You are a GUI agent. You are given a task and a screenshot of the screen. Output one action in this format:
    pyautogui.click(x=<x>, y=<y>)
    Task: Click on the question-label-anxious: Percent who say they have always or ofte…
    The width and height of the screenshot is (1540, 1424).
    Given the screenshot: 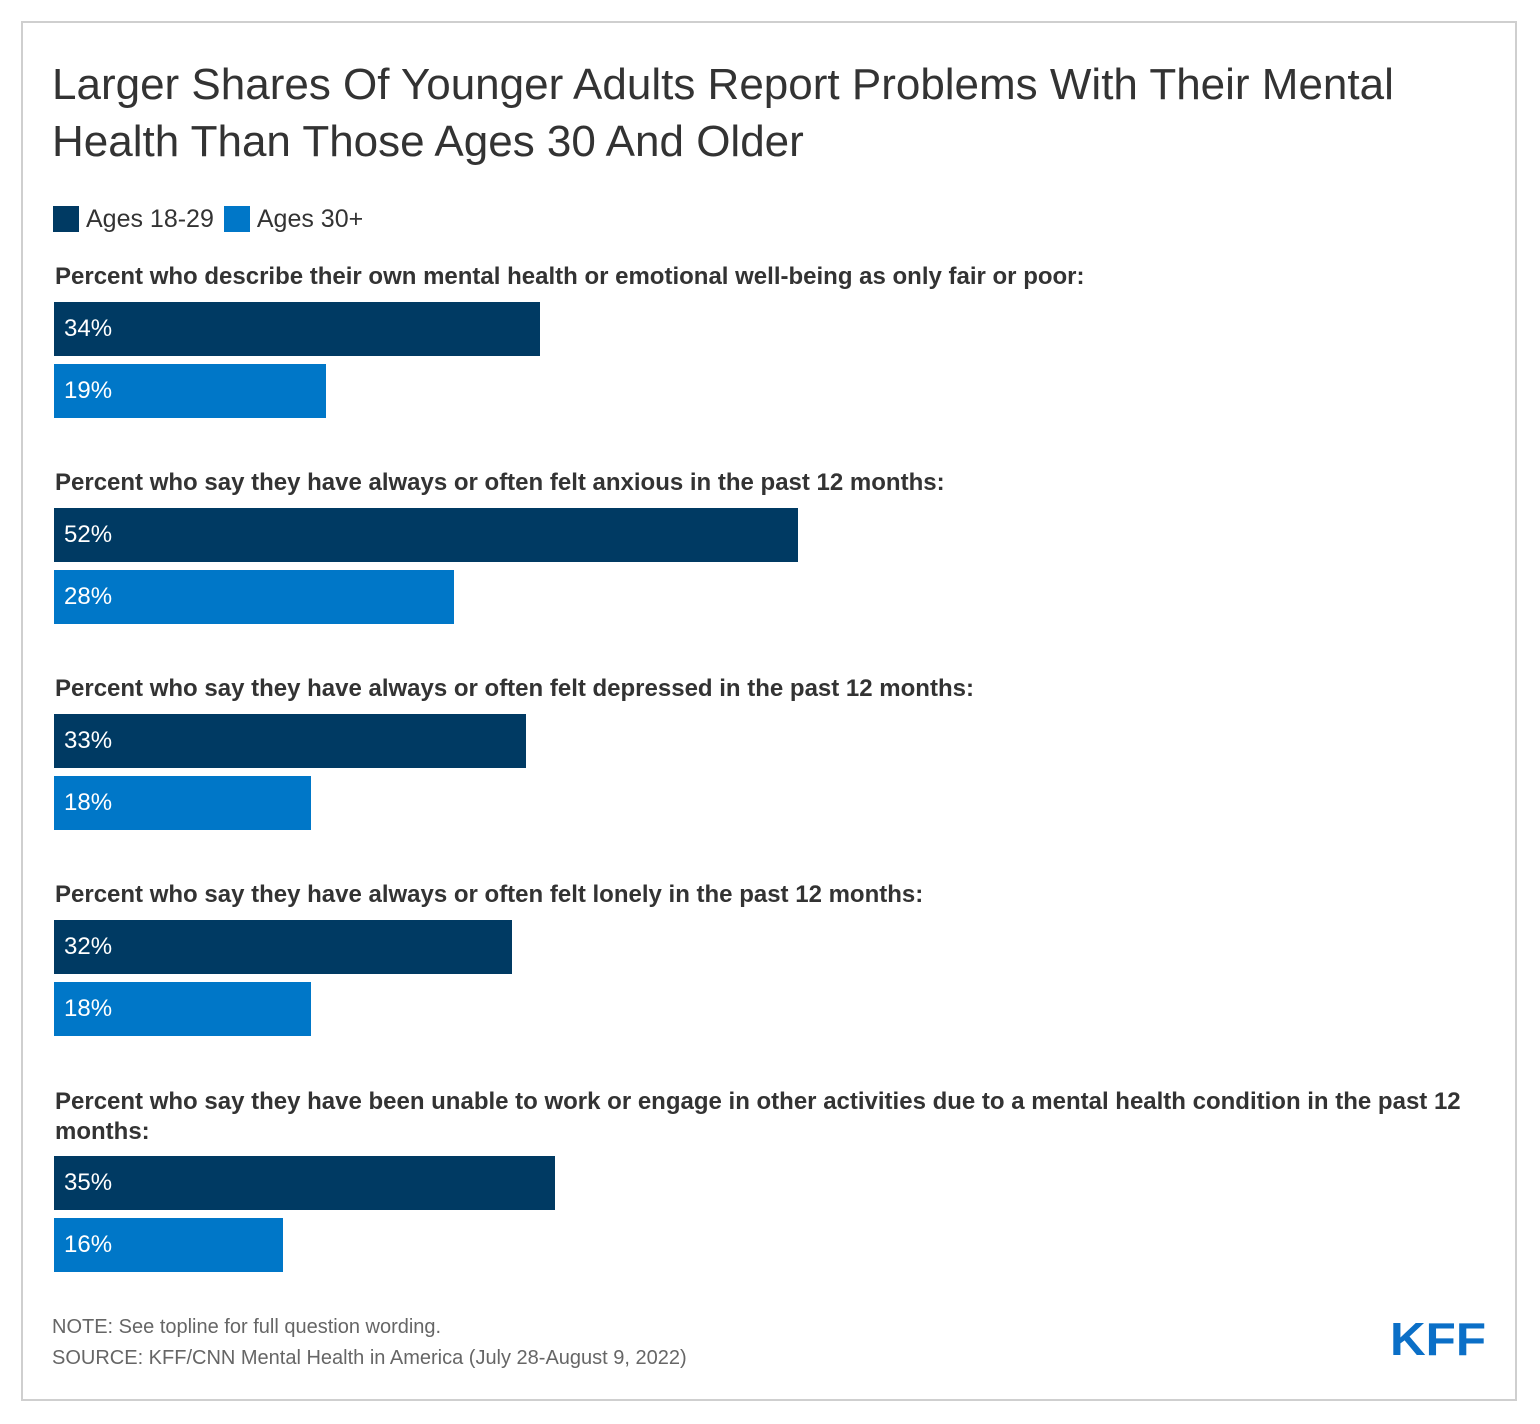 What is the action you would take?
    pyautogui.click(x=500, y=482)
    